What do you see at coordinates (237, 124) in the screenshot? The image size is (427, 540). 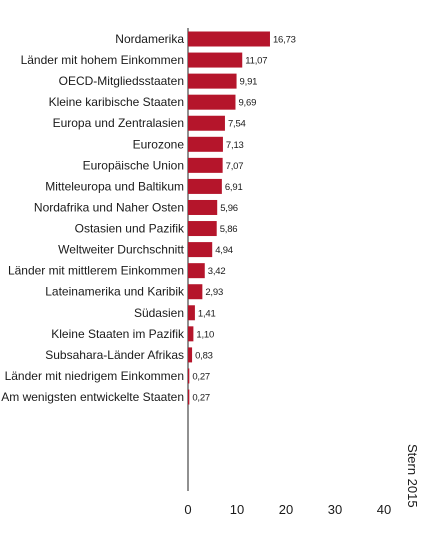 I see `value-label: 7,54` at bounding box center [237, 124].